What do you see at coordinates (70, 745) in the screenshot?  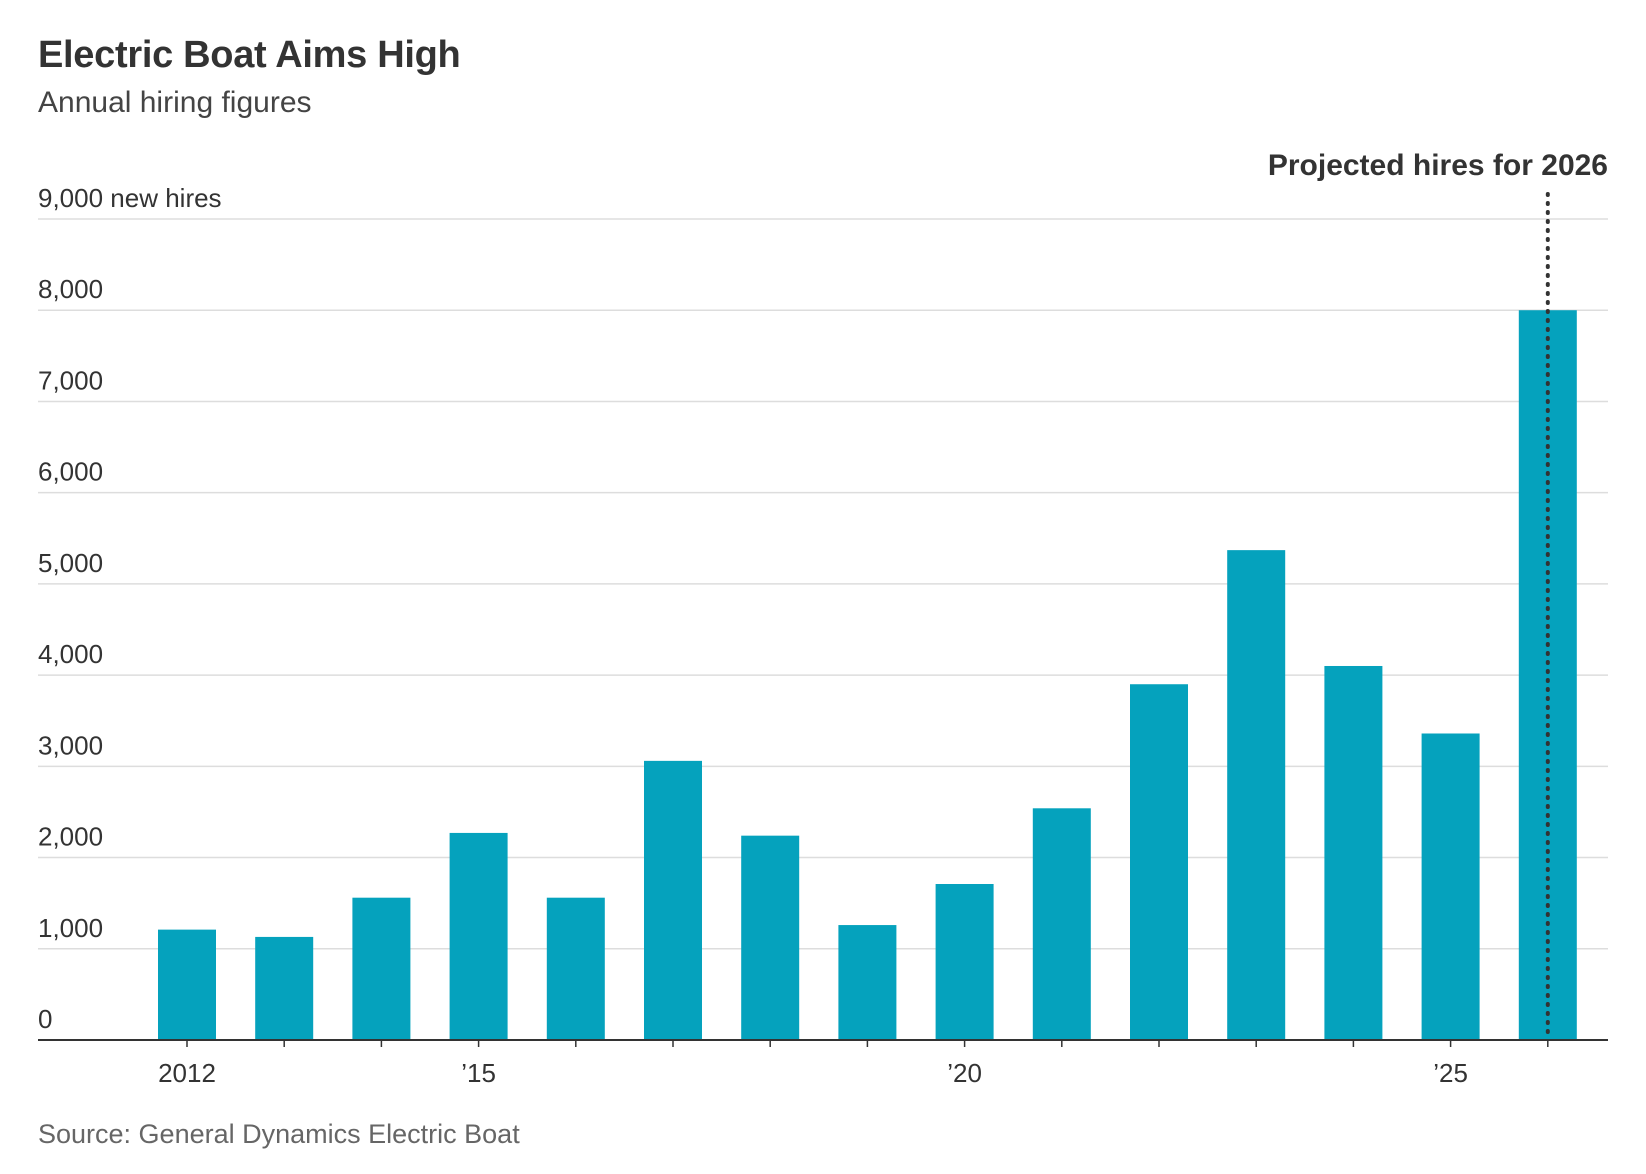 I see `y-tick-label: 3,000` at bounding box center [70, 745].